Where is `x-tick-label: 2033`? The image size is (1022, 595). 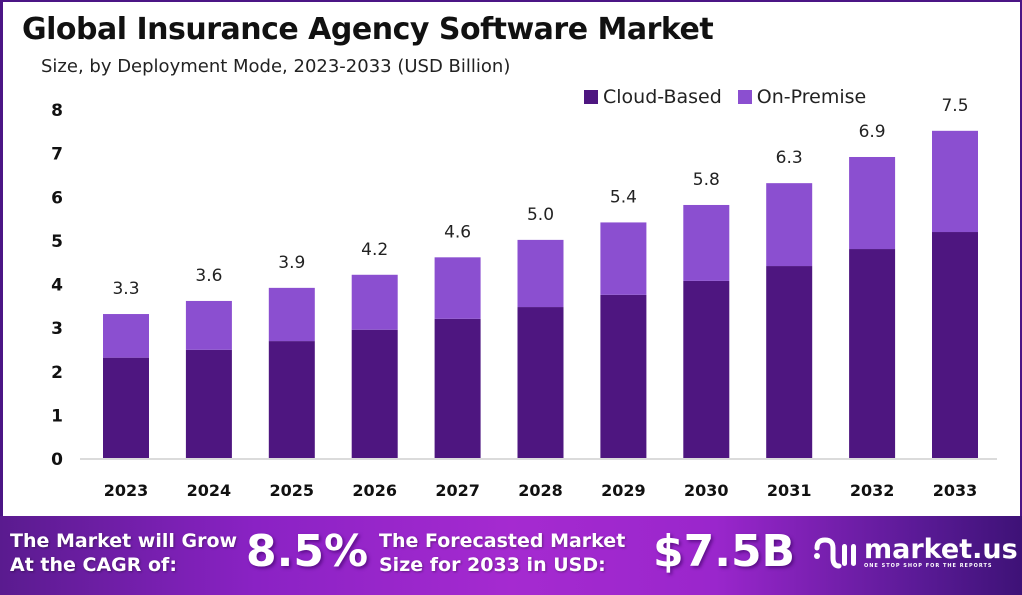 x-tick-label: 2033 is located at coordinates (955, 490).